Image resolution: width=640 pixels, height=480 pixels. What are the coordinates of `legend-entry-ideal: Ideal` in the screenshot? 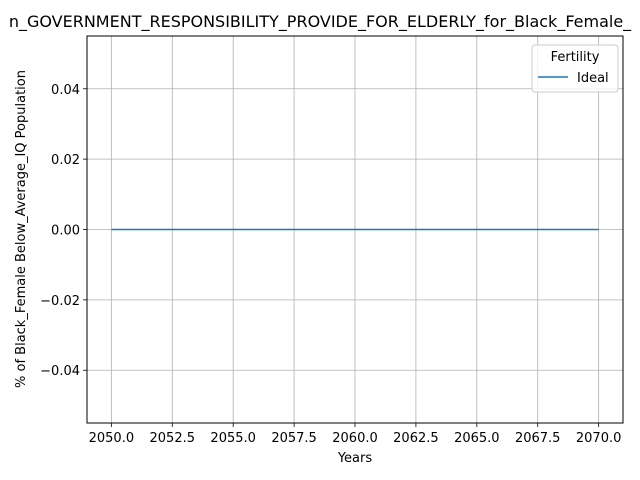 It's located at (593, 78).